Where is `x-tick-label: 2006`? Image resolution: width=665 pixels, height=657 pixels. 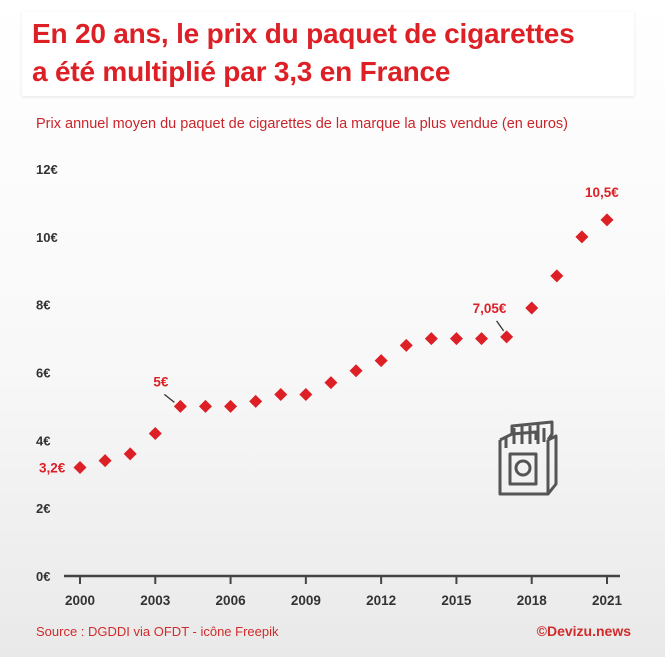
x-tick-label: 2006 is located at coordinates (231, 600).